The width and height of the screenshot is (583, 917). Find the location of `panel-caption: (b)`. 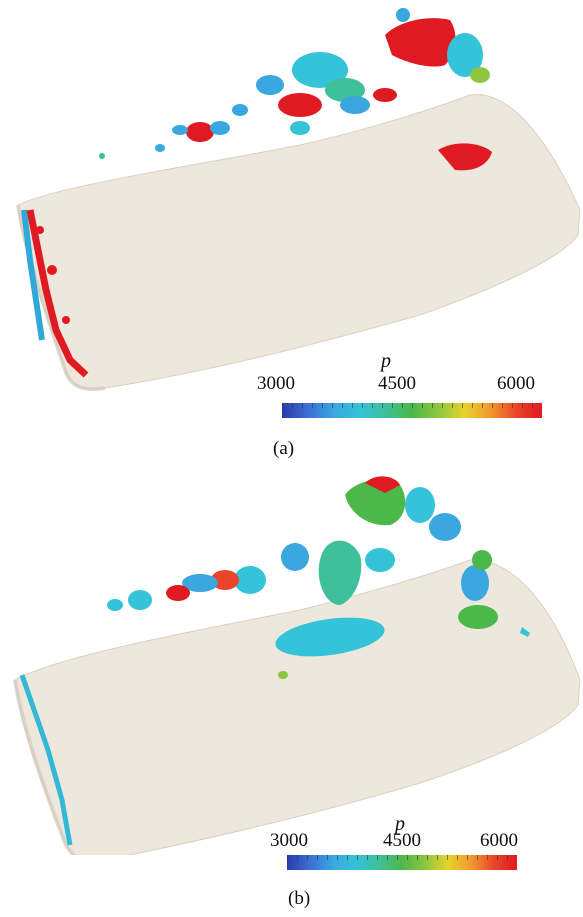

panel-caption: (b) is located at coordinates (299, 898).